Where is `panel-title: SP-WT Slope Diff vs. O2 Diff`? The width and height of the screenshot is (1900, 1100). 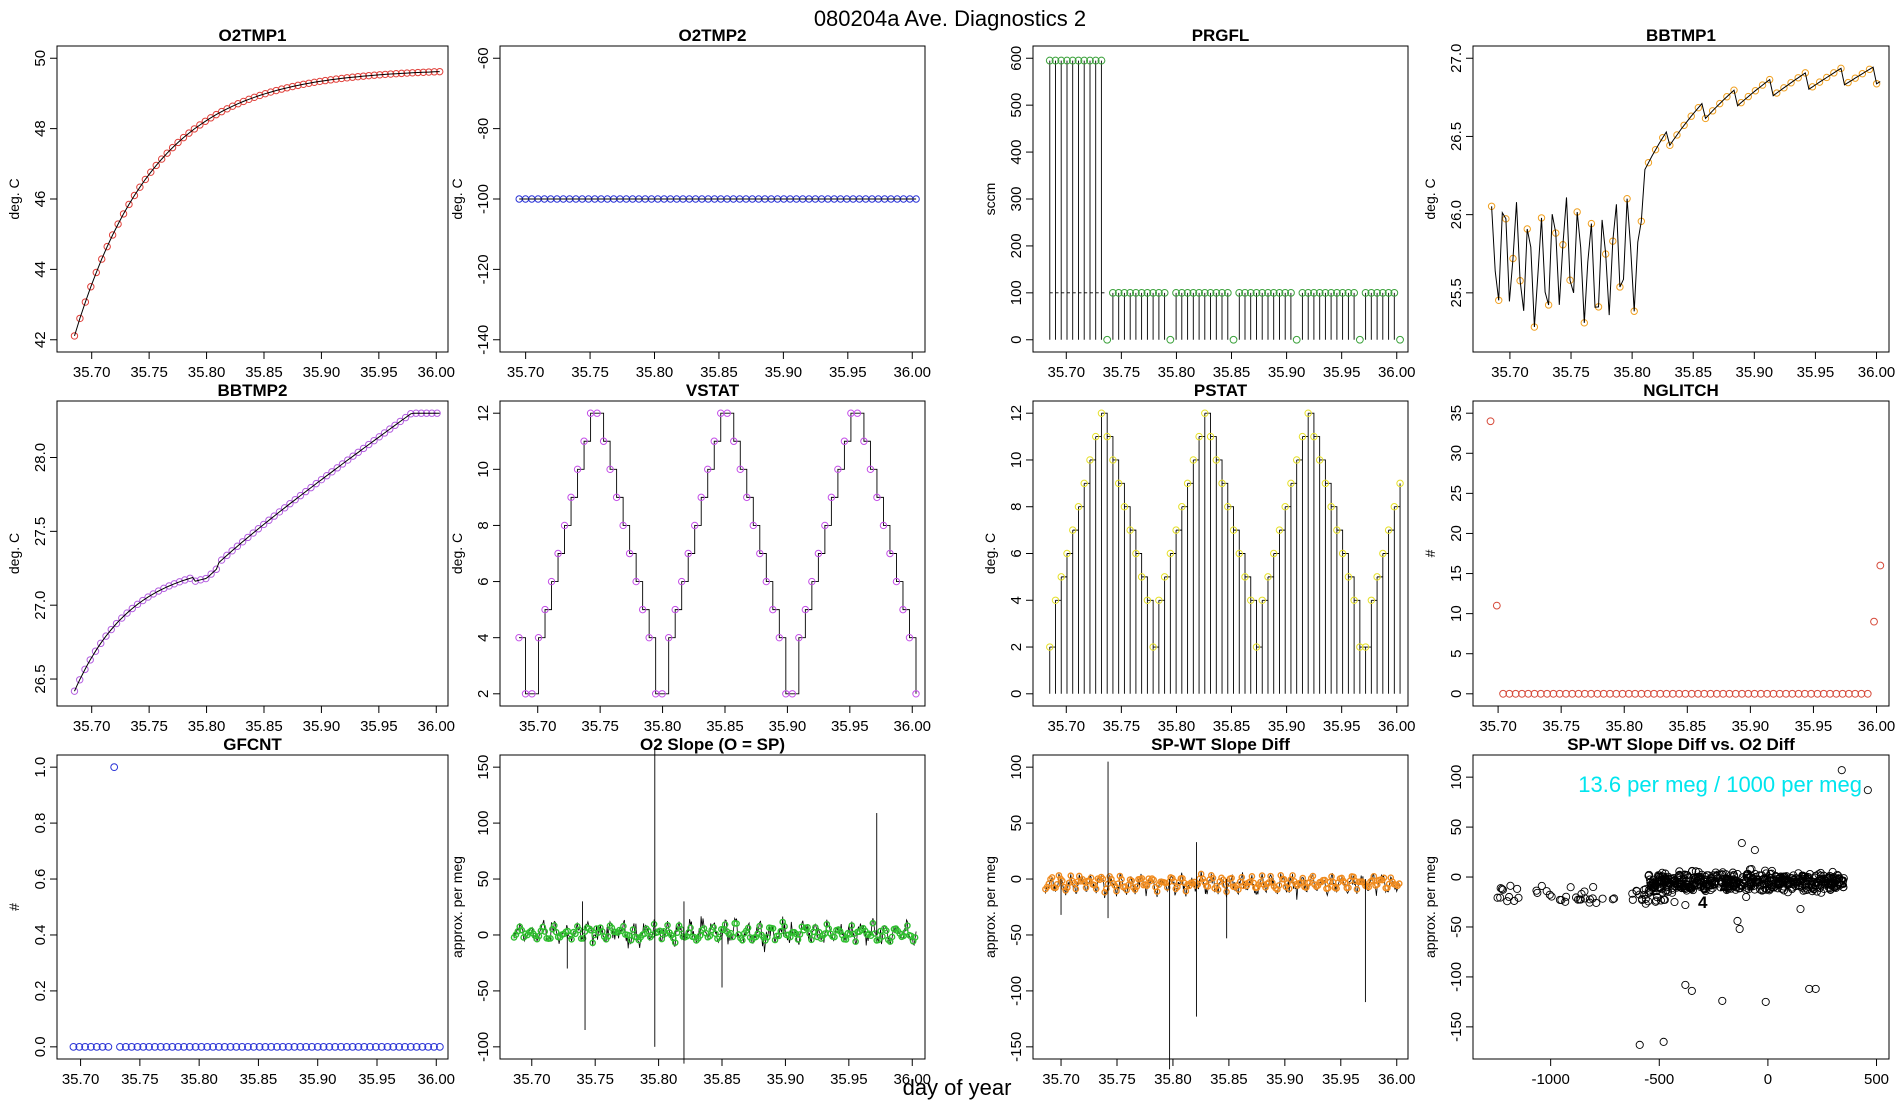 panel-title: SP-WT Slope Diff vs. O2 Diff is located at coordinates (1681, 744).